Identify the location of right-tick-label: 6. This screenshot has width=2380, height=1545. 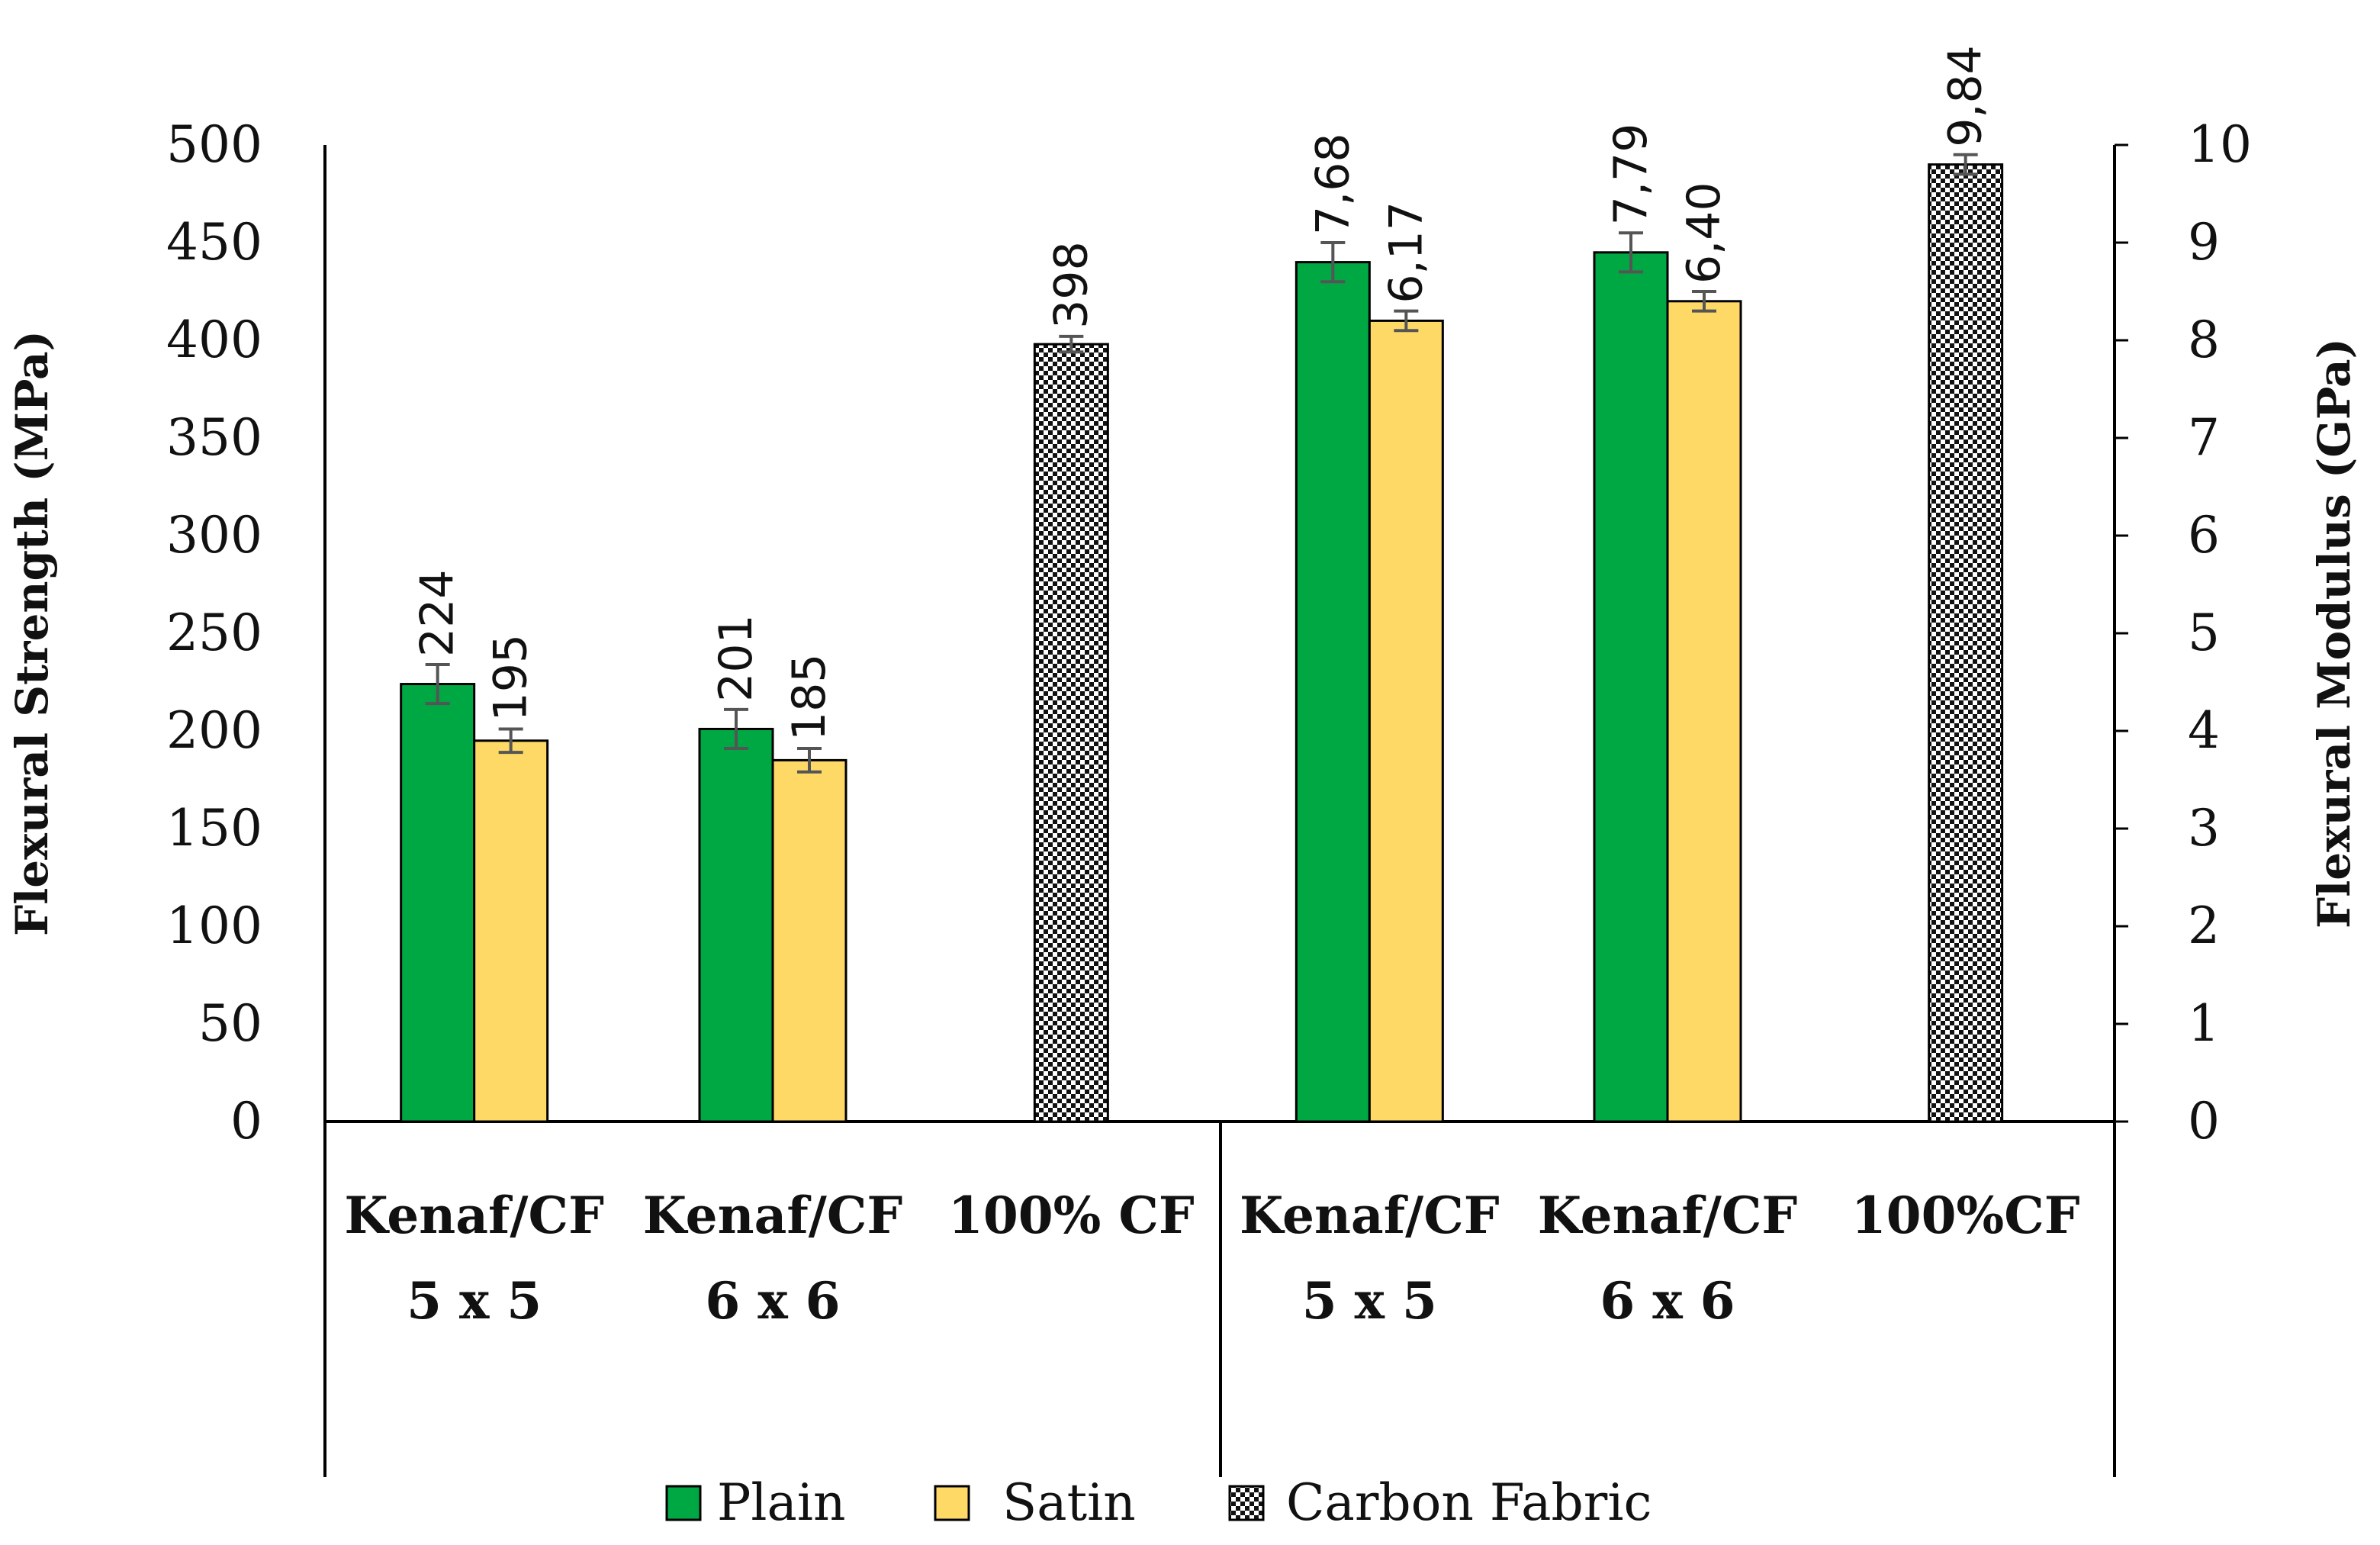
(2204, 535).